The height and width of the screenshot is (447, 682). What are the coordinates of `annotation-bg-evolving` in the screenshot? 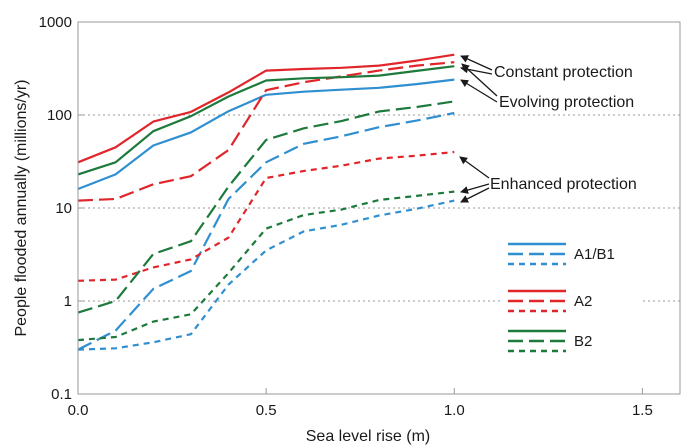 It's located at (585, 101).